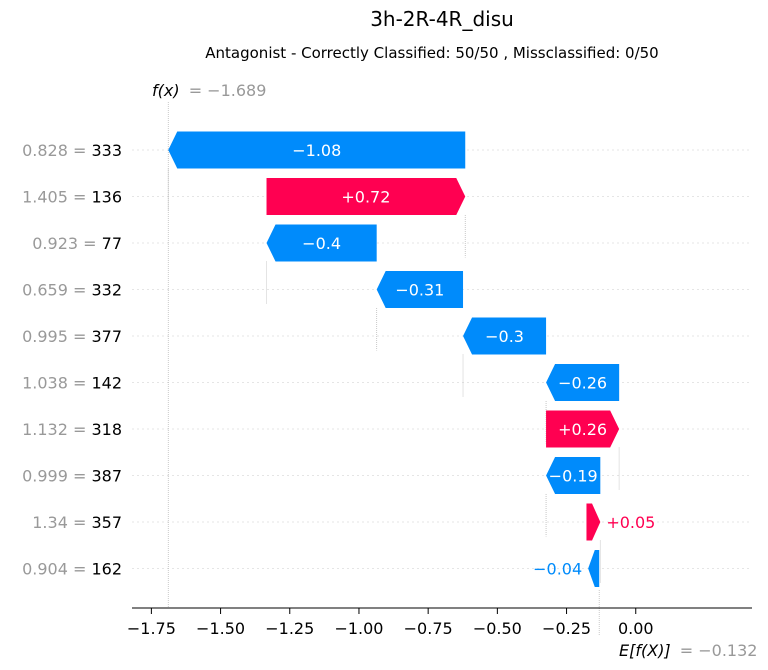 The image size is (768, 670). I want to click on chart-title: 3h-2R-4R_disu, so click(442, 19).